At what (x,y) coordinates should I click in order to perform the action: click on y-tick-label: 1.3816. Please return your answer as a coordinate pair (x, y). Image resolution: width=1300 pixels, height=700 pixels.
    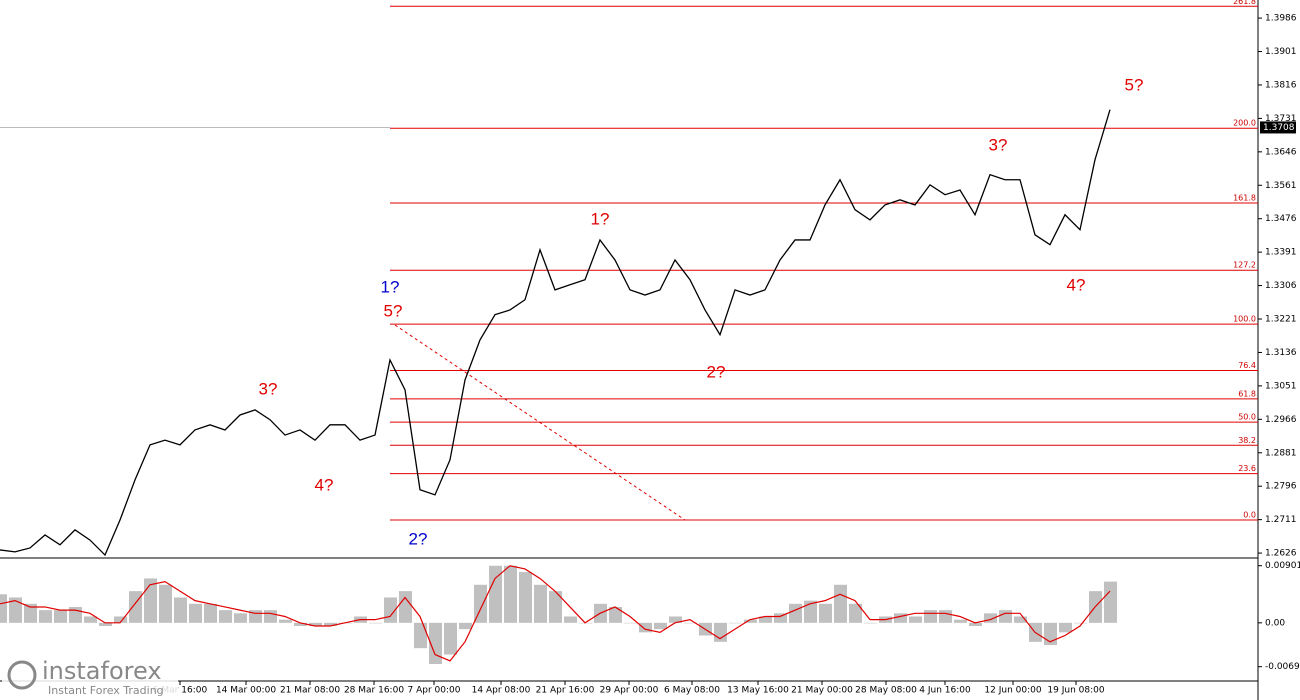
    Looking at the image, I should click on (1281, 85).